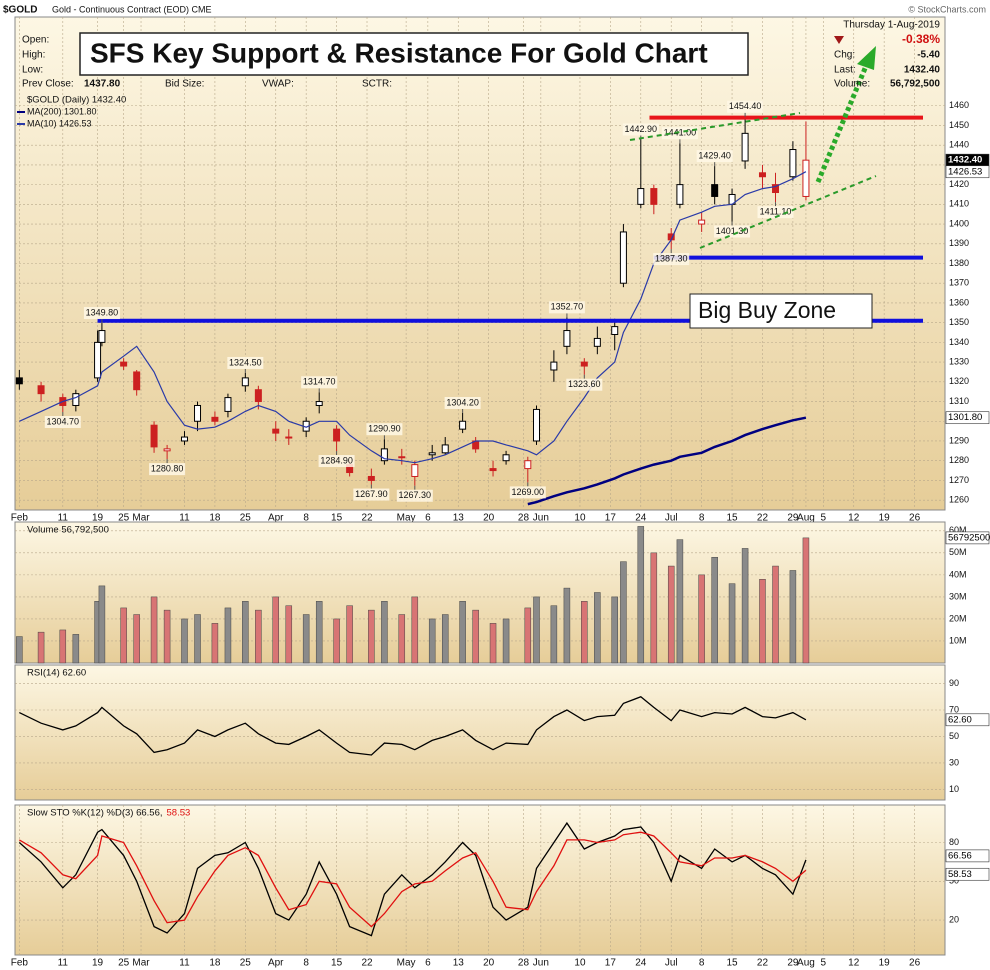 The height and width of the screenshot is (970, 990). Describe the element at coordinates (32, 70) in the screenshot. I see `quote-label: Low:` at that location.